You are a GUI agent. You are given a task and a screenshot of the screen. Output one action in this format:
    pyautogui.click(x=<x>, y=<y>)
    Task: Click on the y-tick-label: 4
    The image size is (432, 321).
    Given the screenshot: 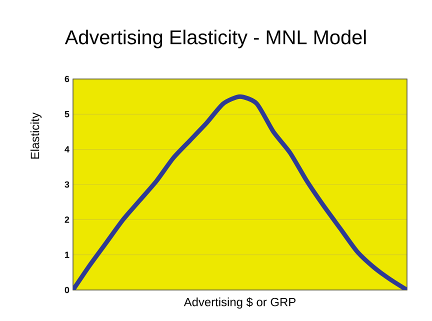 What is the action you would take?
    pyautogui.click(x=67, y=149)
    